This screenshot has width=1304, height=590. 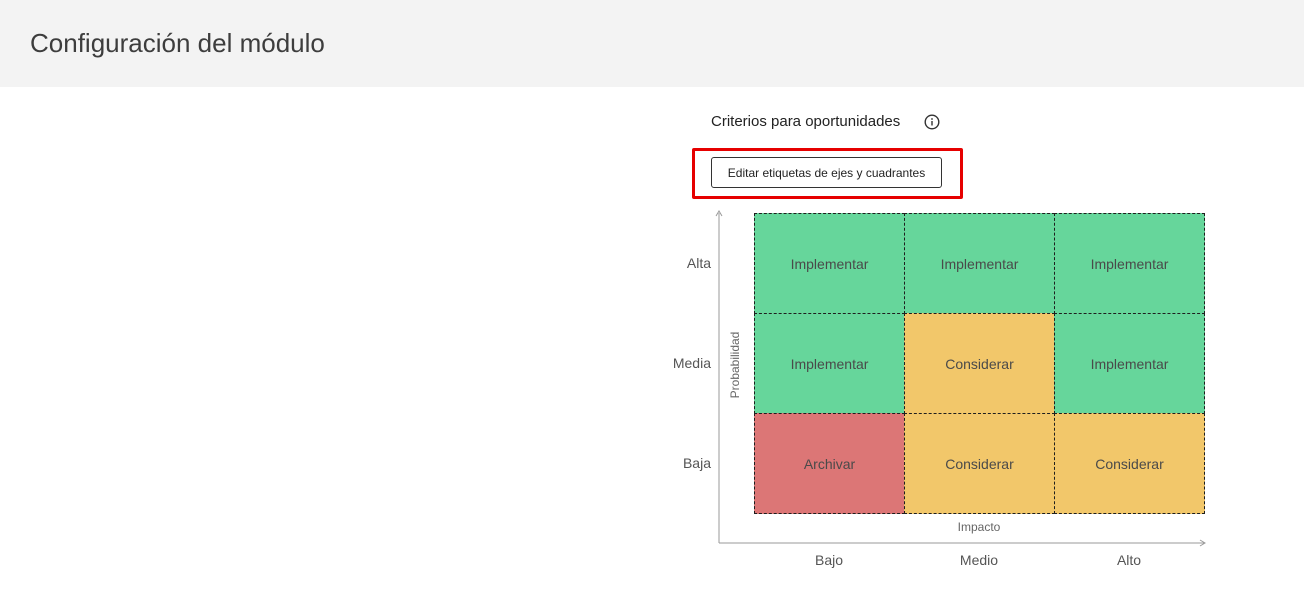 I want to click on matrix-cell-alta-alto: Implementar, so click(x=1129, y=263).